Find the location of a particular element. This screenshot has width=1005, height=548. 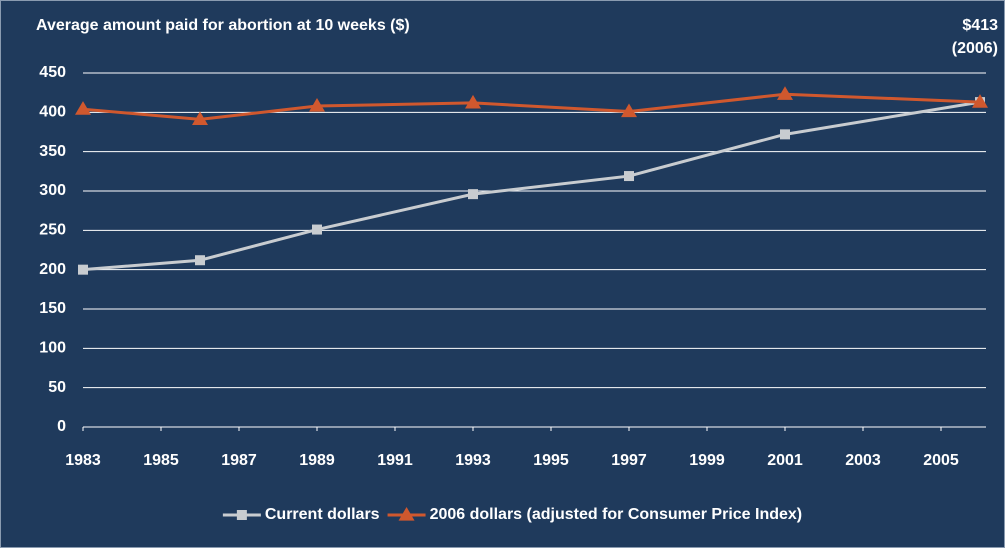

x-tick-label: 2003 is located at coordinates (863, 460).